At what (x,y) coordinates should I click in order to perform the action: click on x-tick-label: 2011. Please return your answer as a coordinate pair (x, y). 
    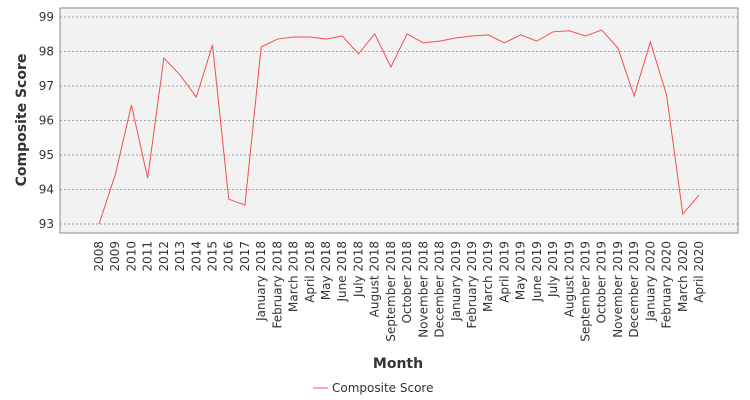
    Looking at the image, I should click on (148, 256).